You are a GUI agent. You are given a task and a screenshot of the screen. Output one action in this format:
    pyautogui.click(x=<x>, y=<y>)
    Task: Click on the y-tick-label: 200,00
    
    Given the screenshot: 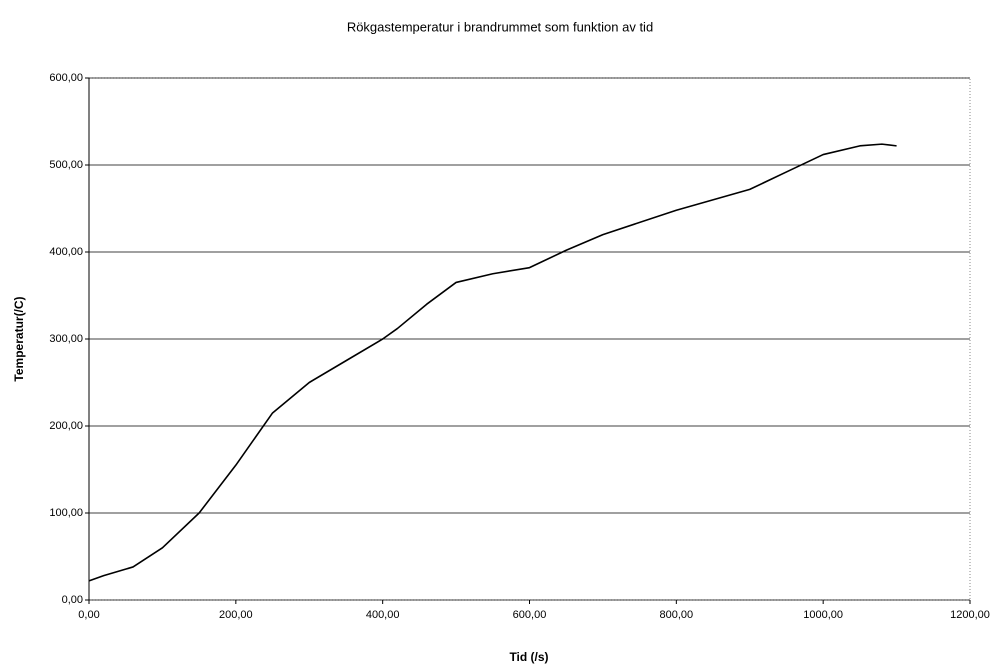 What is the action you would take?
    pyautogui.click(x=66, y=426)
    